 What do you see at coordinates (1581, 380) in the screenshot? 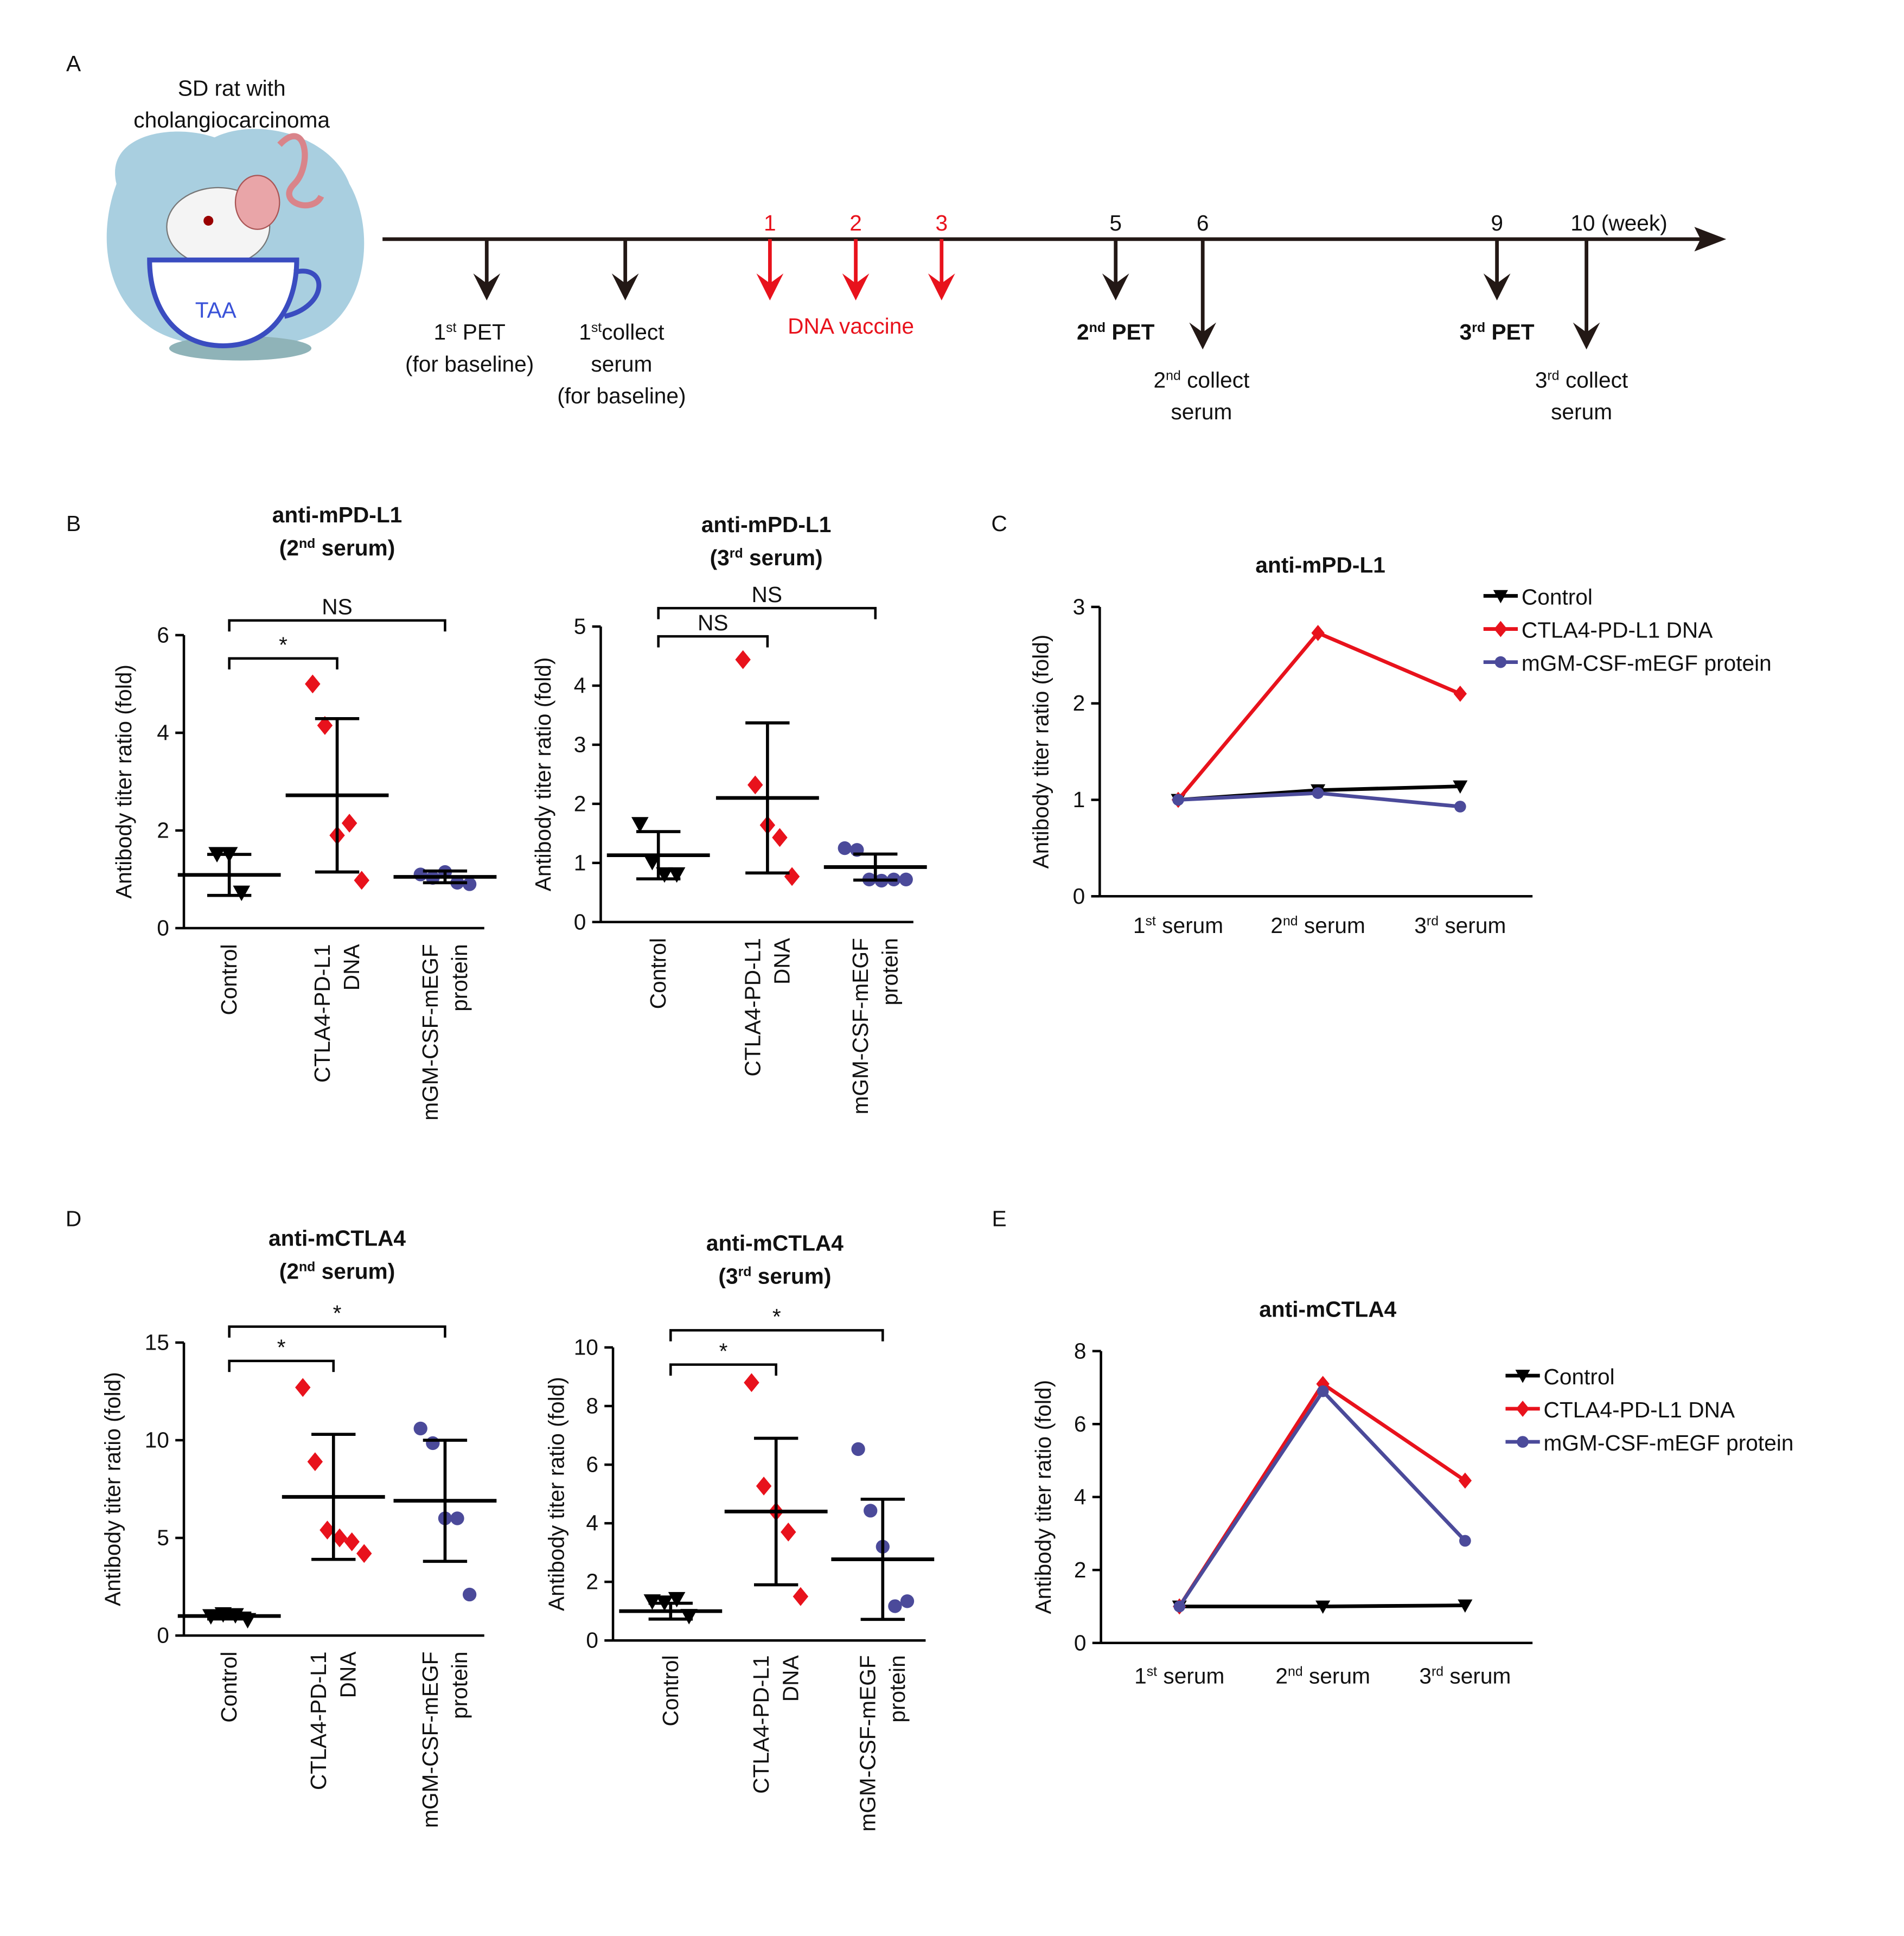
I see `event-label: 3rd collect` at bounding box center [1581, 380].